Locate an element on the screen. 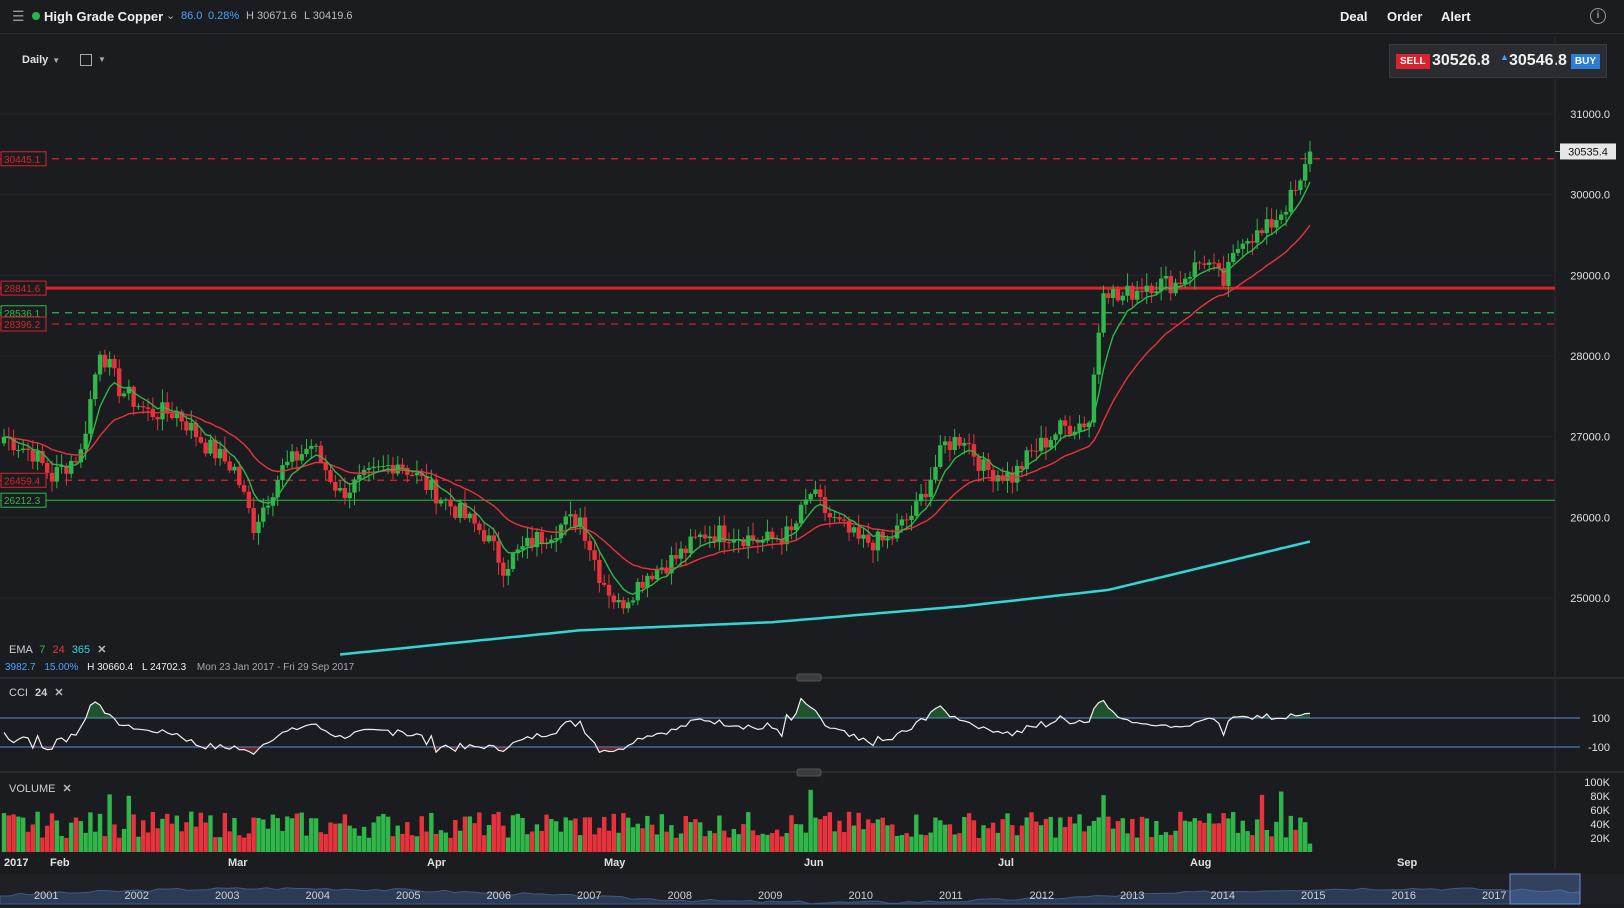 This screenshot has height=908, width=1624. order-button: Order is located at coordinates (1405, 16).